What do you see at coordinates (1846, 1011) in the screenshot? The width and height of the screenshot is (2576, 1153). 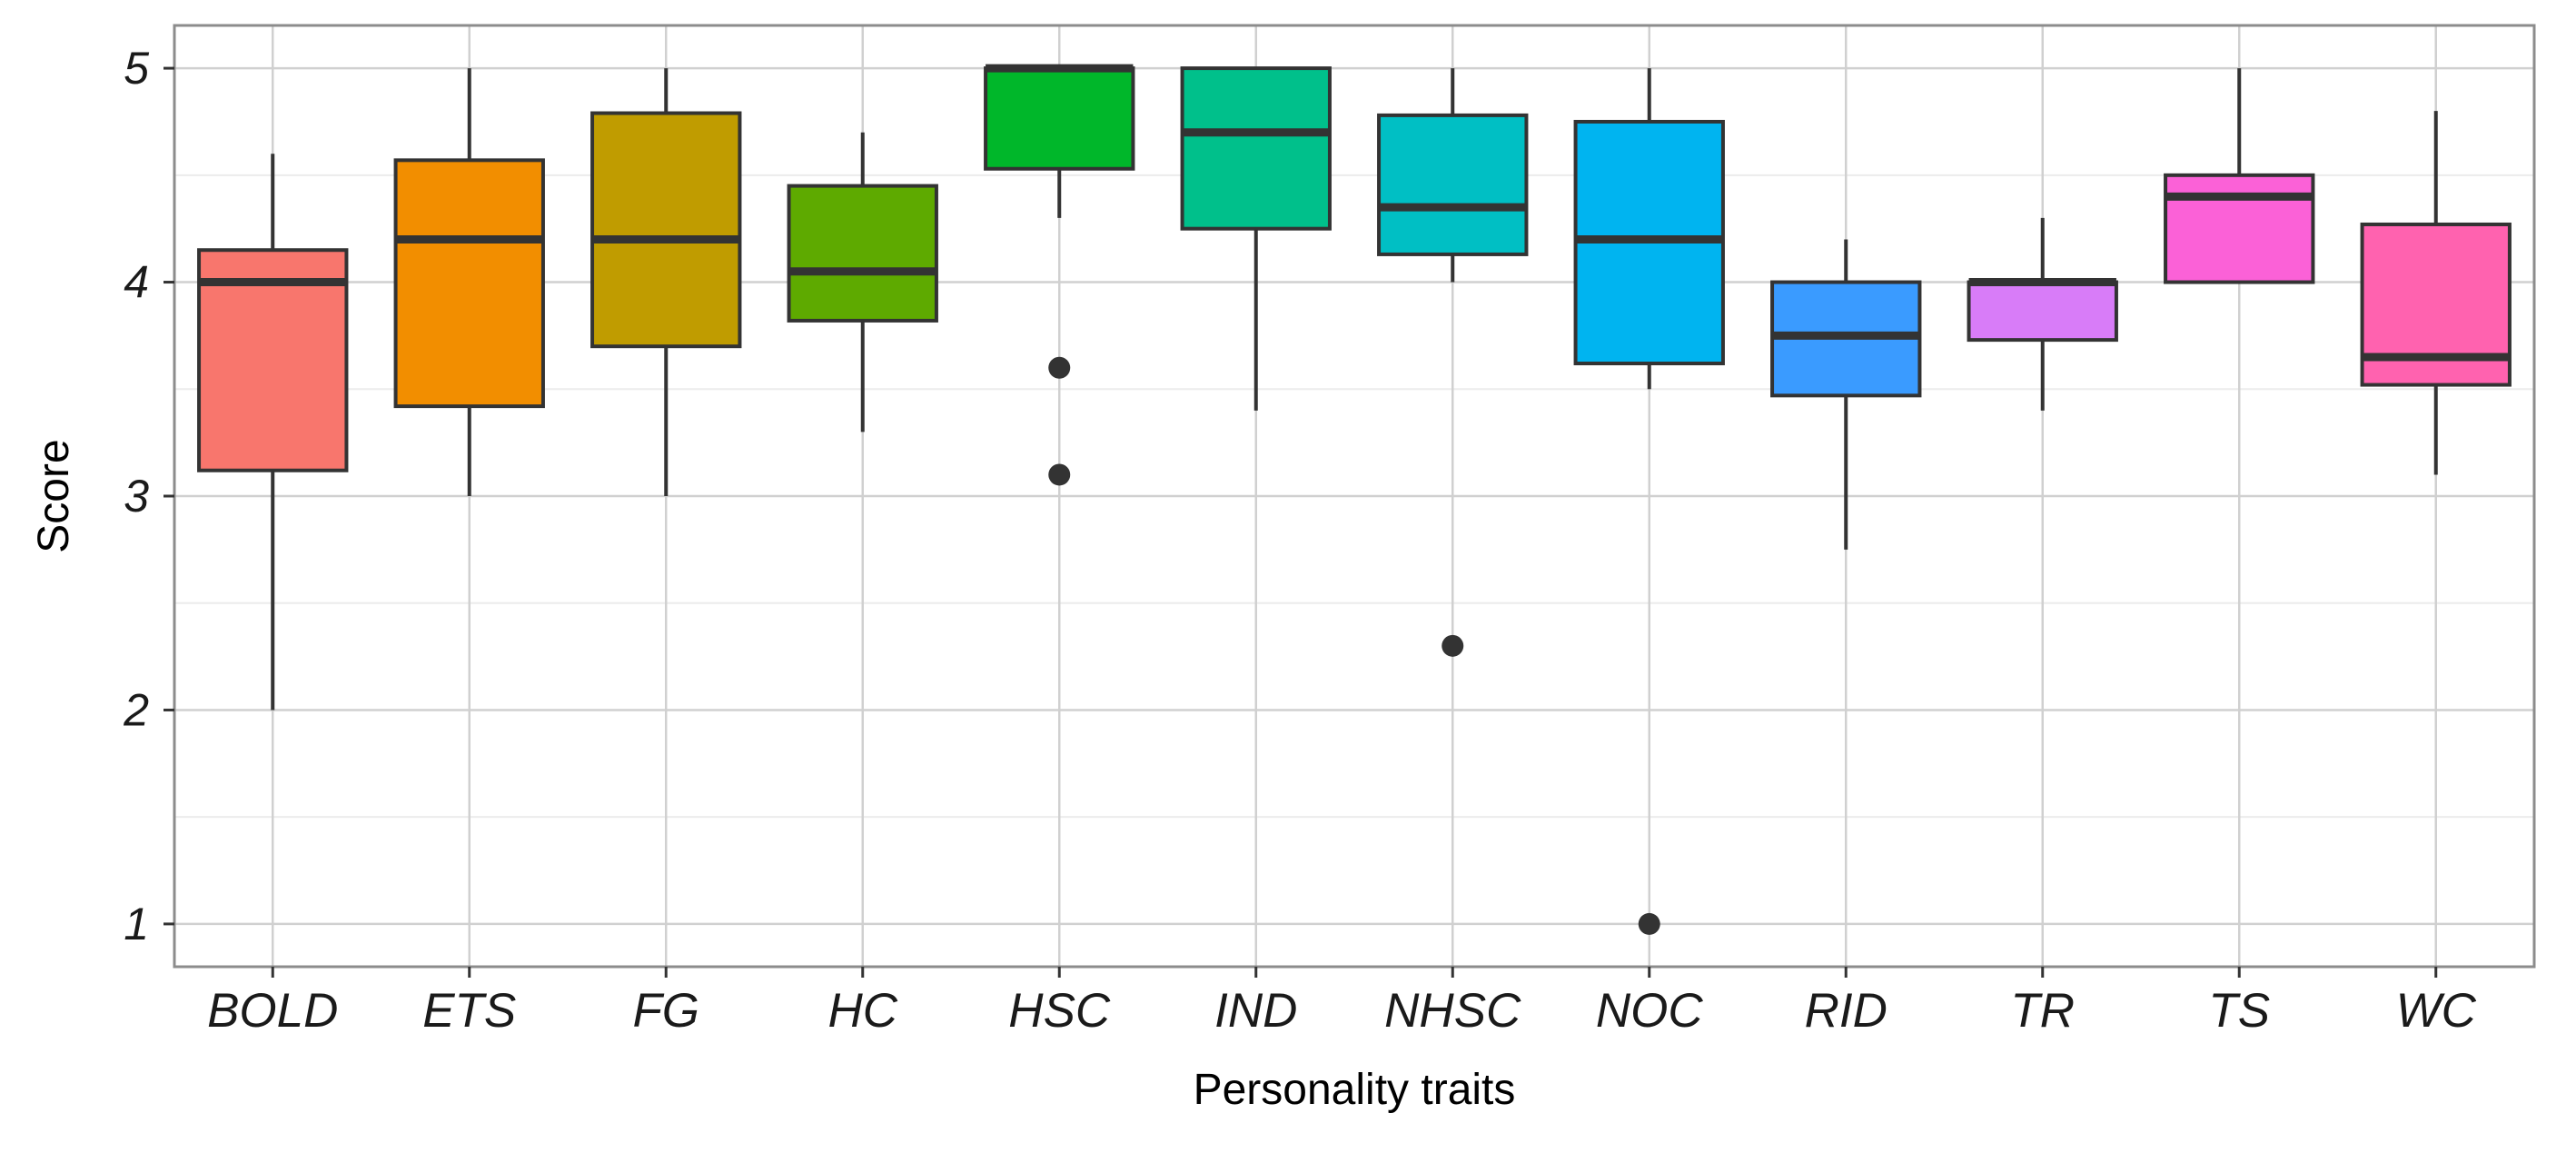 I see `x-tick-label: RID` at bounding box center [1846, 1011].